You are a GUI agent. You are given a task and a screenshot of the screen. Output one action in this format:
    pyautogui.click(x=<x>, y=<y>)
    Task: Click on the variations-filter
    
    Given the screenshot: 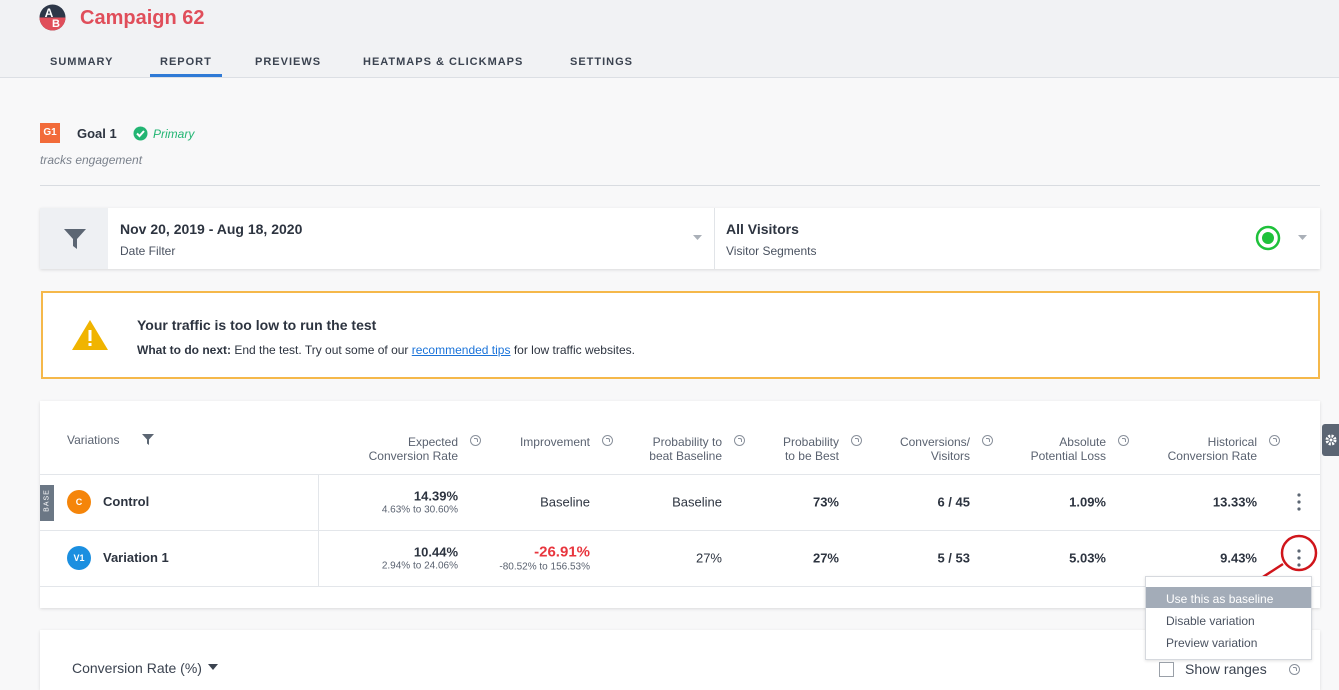 What is the action you would take?
    pyautogui.click(x=148, y=439)
    